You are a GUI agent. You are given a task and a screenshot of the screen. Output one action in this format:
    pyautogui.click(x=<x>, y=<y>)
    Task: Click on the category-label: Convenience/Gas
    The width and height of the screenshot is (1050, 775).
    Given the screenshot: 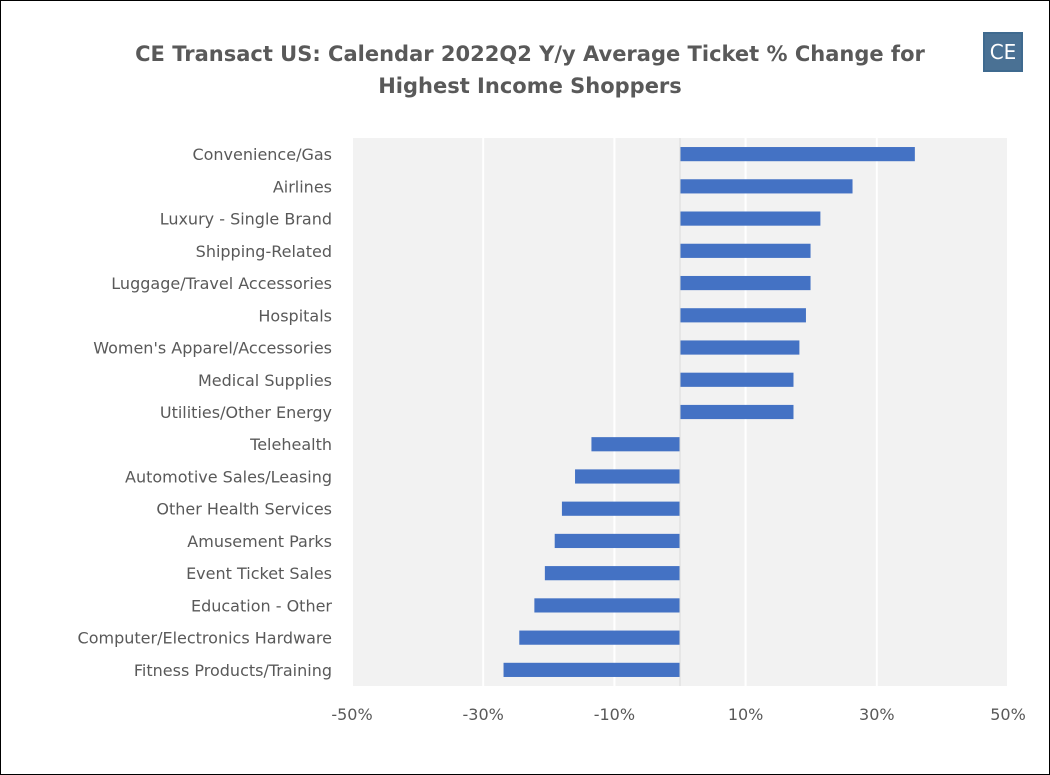 What is the action you would take?
    pyautogui.click(x=262, y=154)
    